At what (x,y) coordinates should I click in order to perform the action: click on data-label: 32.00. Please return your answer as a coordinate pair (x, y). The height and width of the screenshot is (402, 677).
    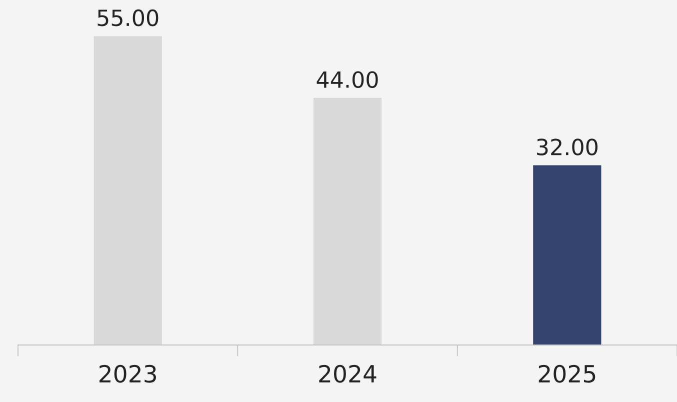
    Looking at the image, I should click on (567, 147).